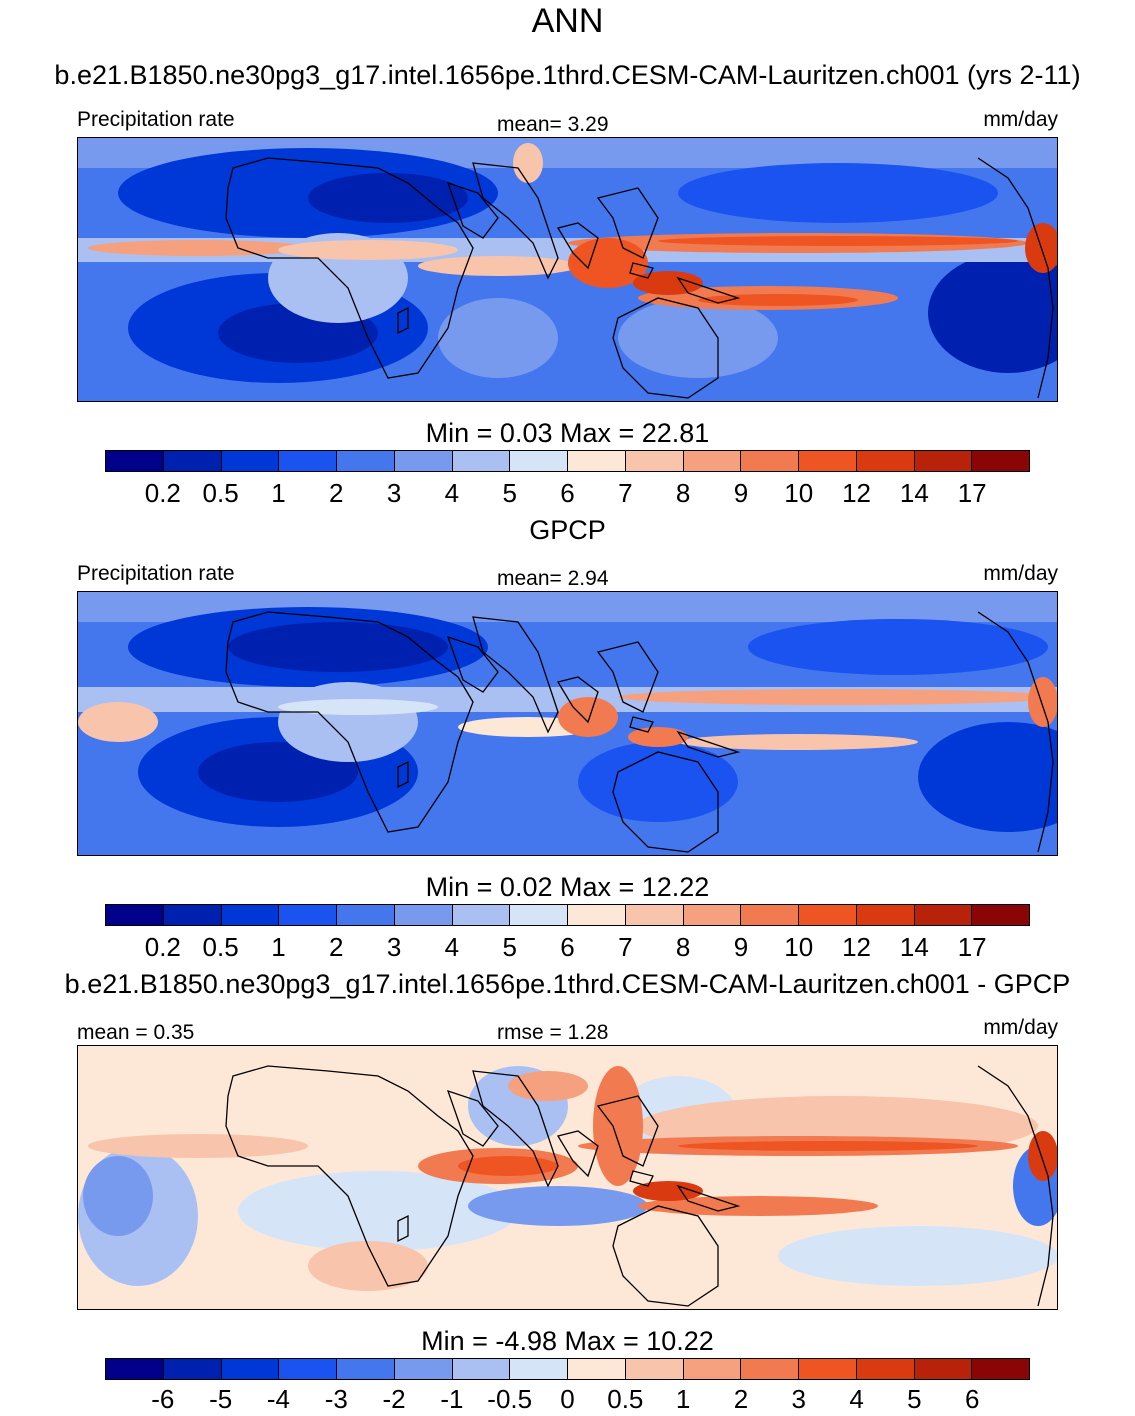 The image size is (1135, 1416). Describe the element at coordinates (336, 1399) in the screenshot. I see `colorbar-tick-label: -3` at that location.